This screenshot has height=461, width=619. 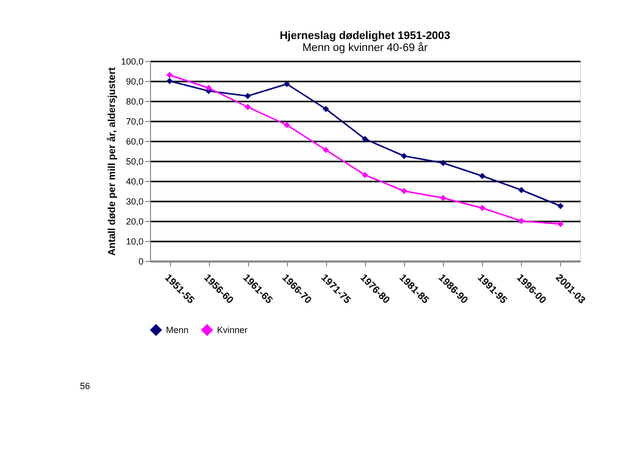 What do you see at coordinates (135, 221) in the screenshot?
I see `y-tick-label: 20,0` at bounding box center [135, 221].